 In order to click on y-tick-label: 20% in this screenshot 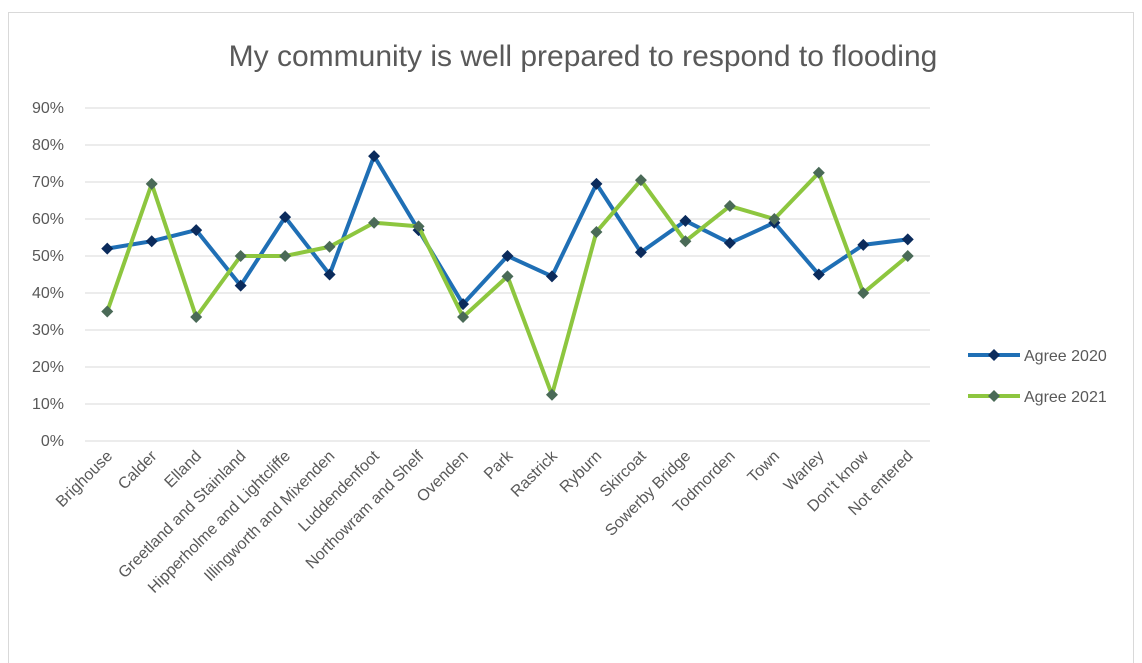, I will do `click(48, 367)`.